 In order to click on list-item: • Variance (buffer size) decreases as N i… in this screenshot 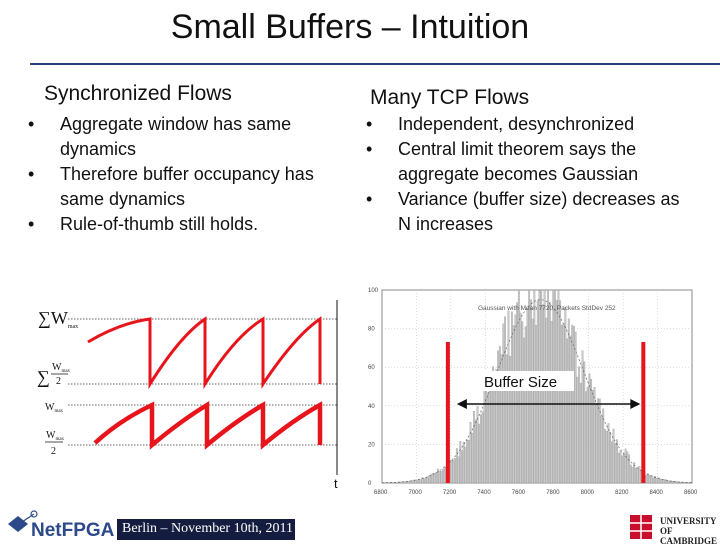, I will do `click(523, 211)`.